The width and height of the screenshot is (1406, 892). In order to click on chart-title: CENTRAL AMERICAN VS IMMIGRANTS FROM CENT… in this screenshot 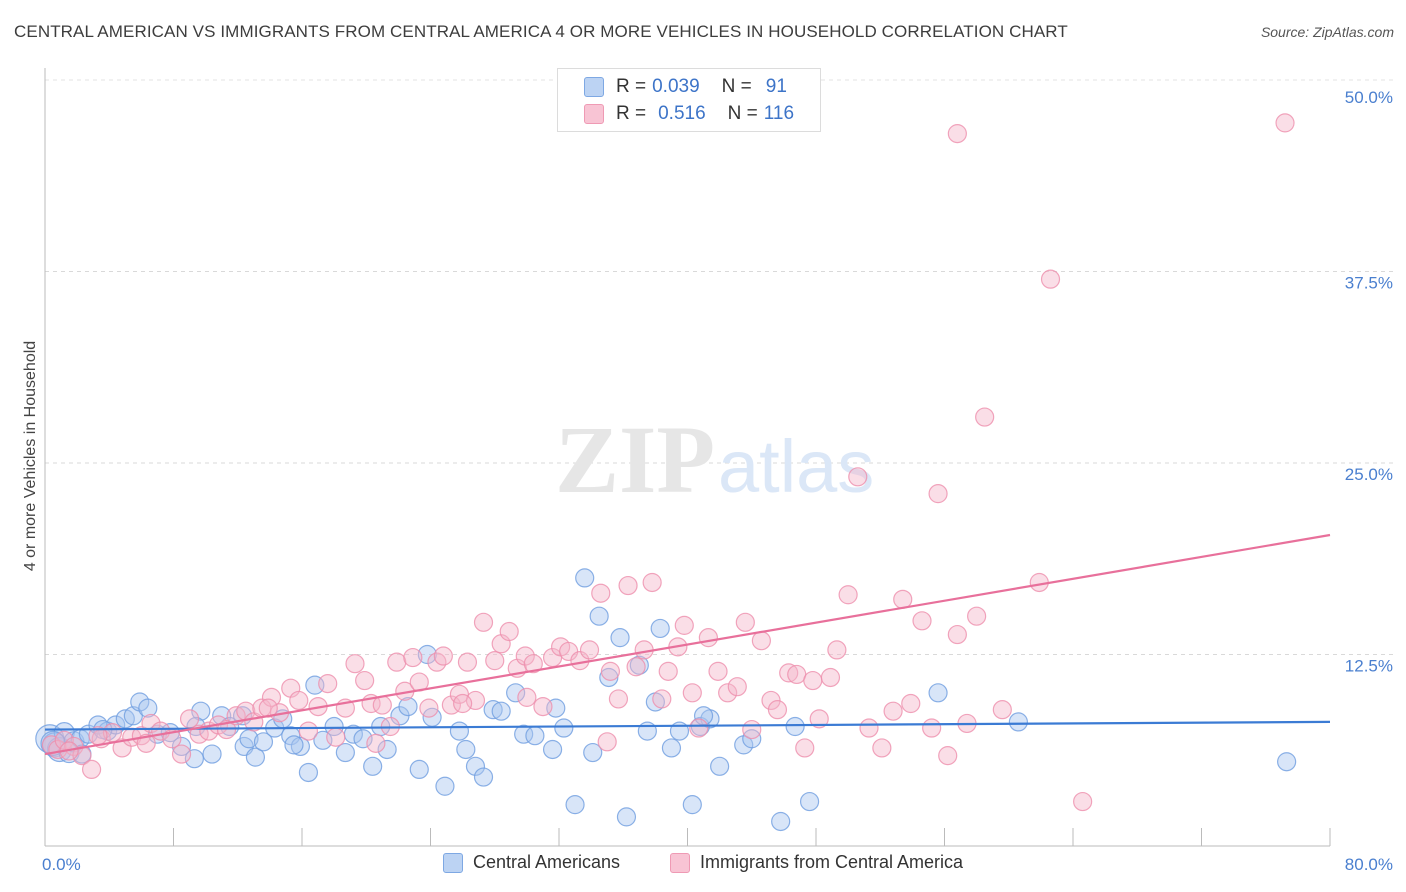, I will do `click(541, 31)`.